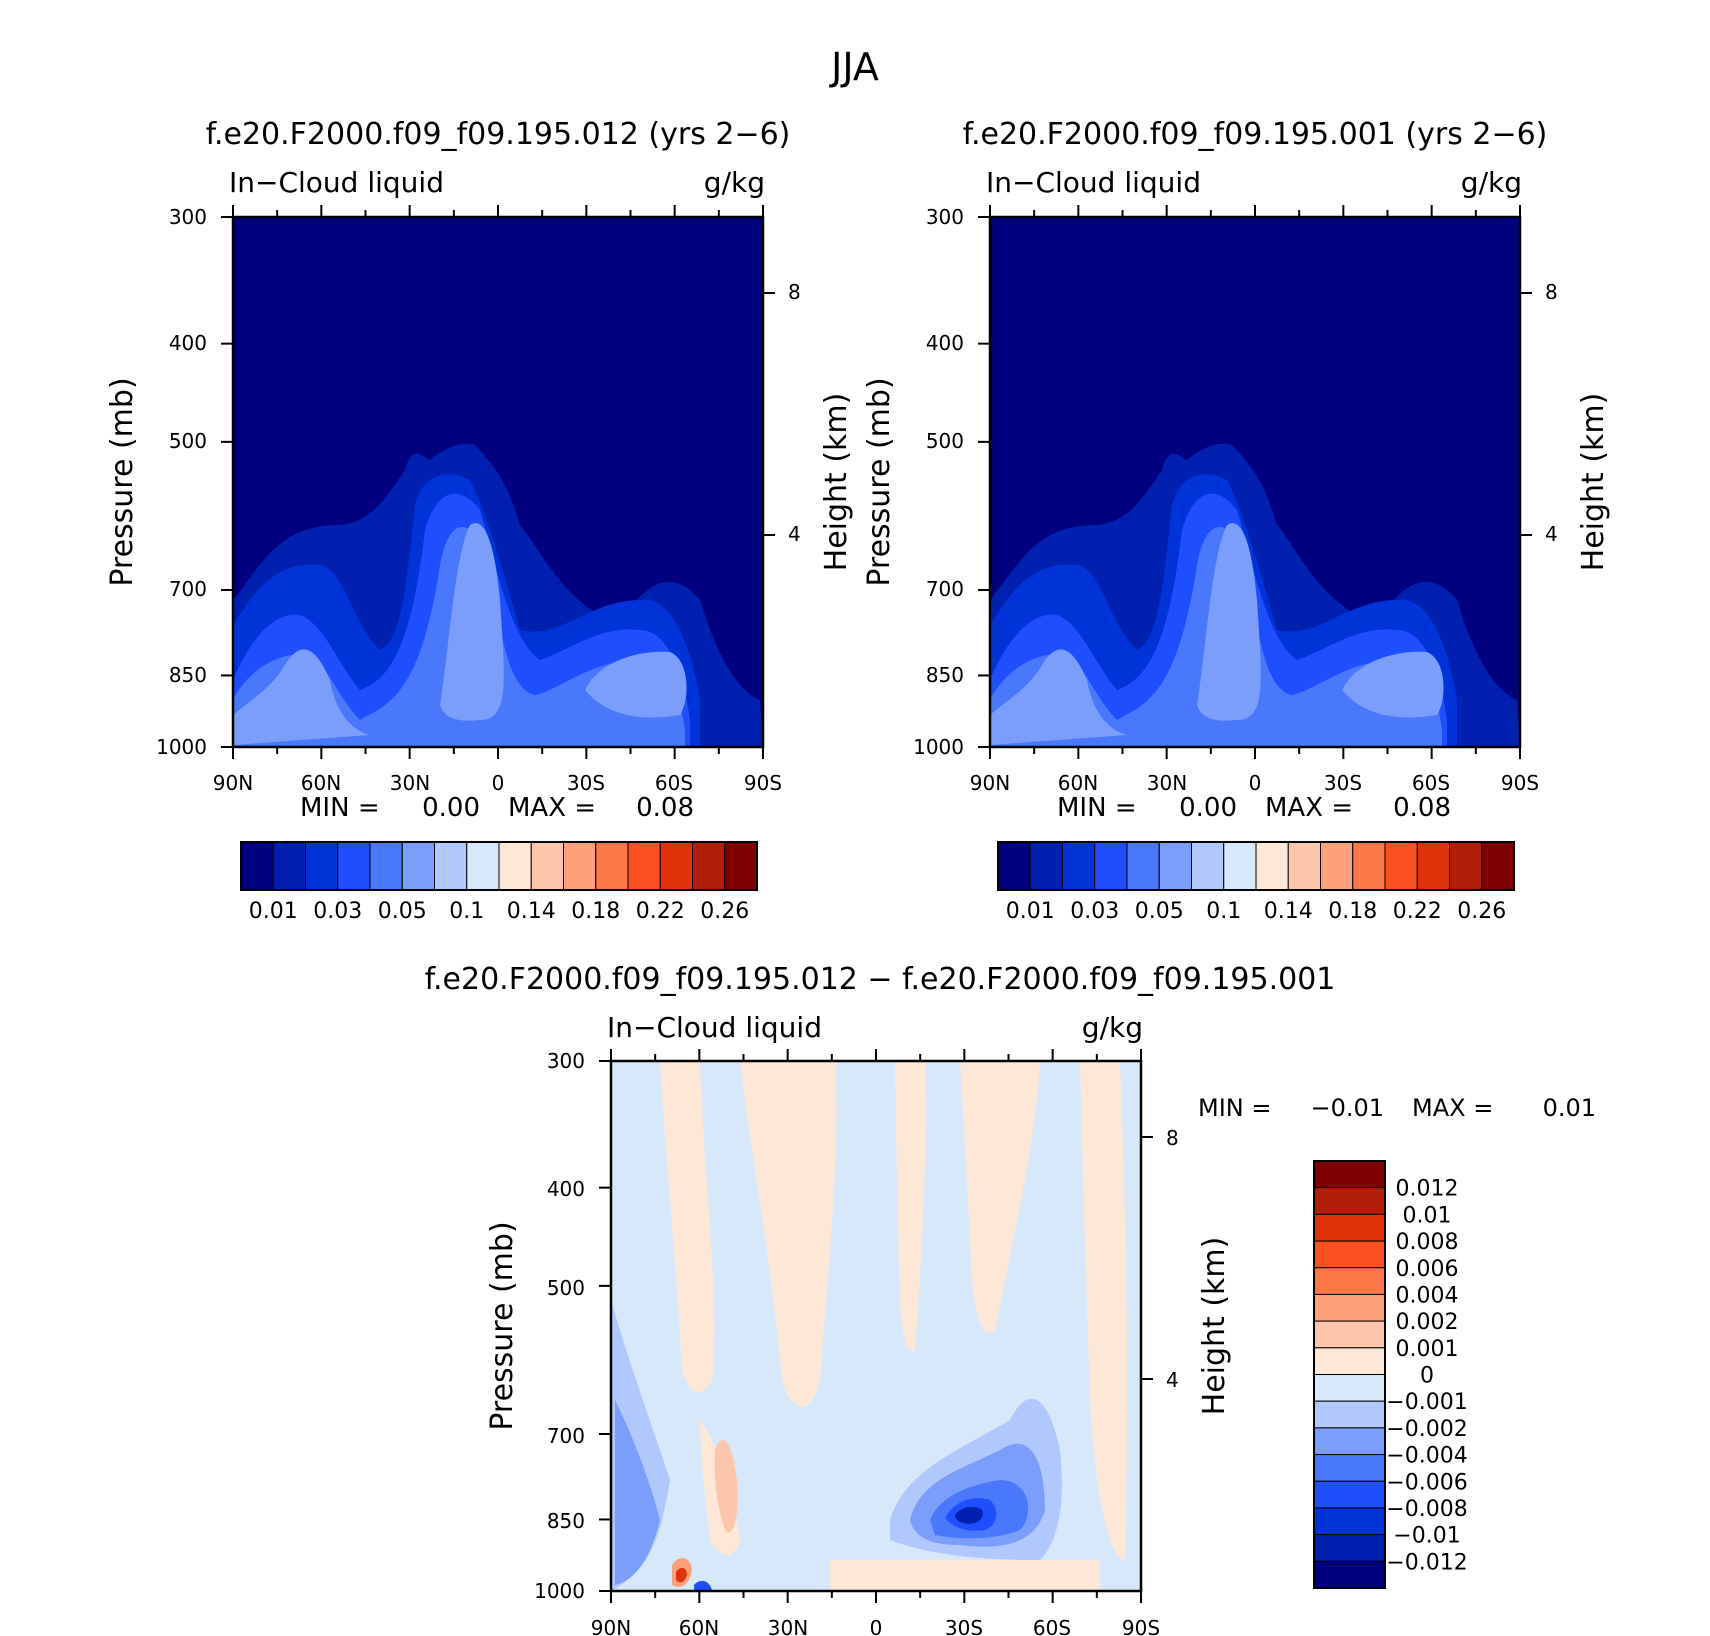  I want to click on x-tick-label: 30N, so click(788, 1626).